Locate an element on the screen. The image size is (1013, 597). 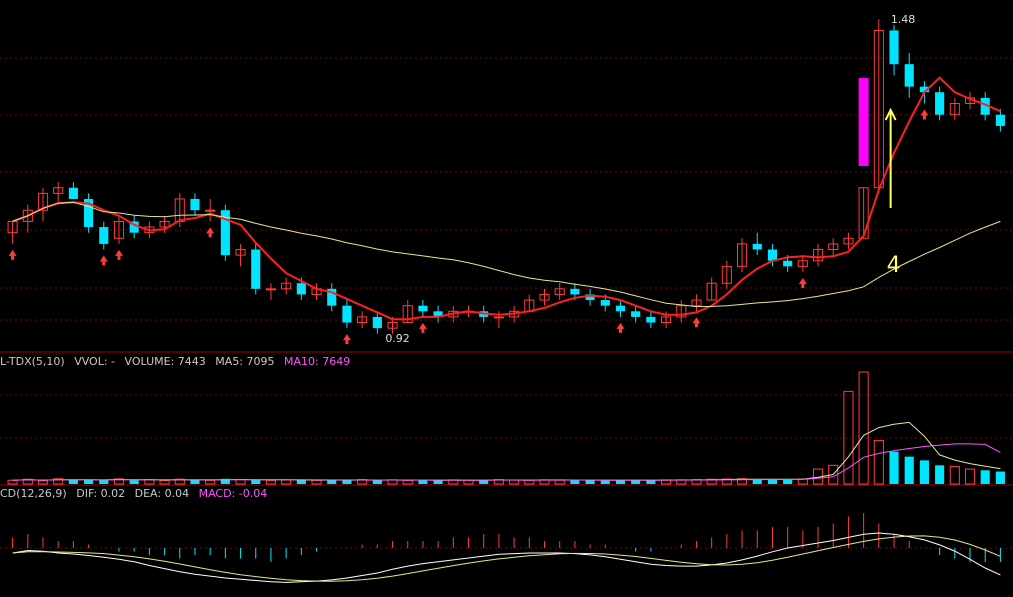
macd-dif-line is located at coordinates (506, 557).